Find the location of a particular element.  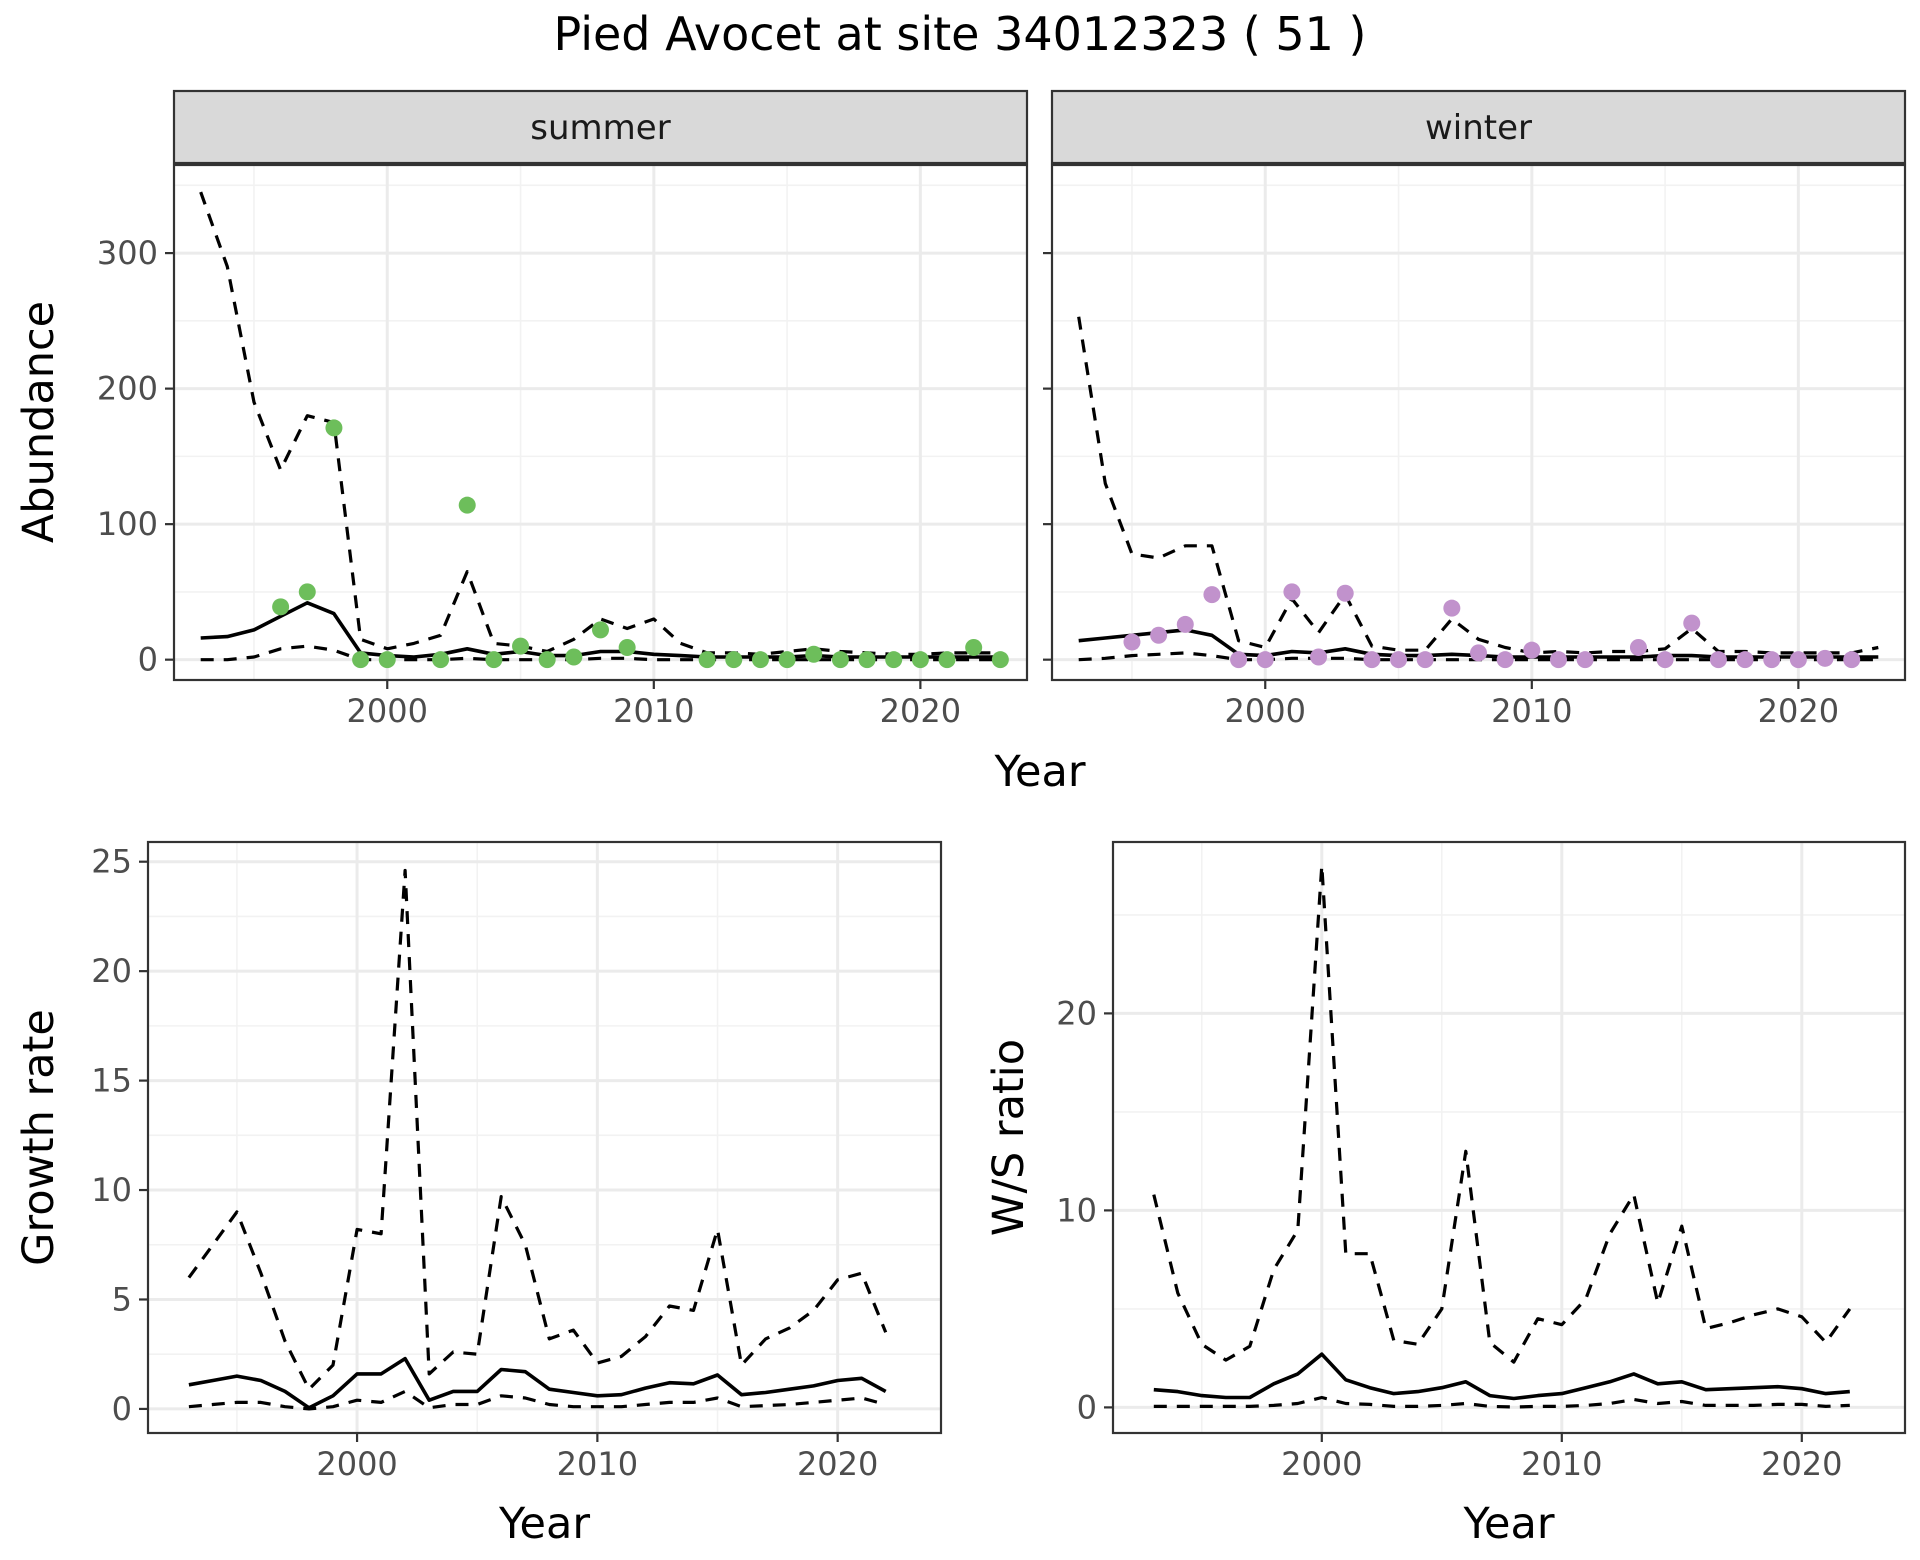

y-axis: 0 5 10 15 20 25 is located at coordinates (119, 1135).